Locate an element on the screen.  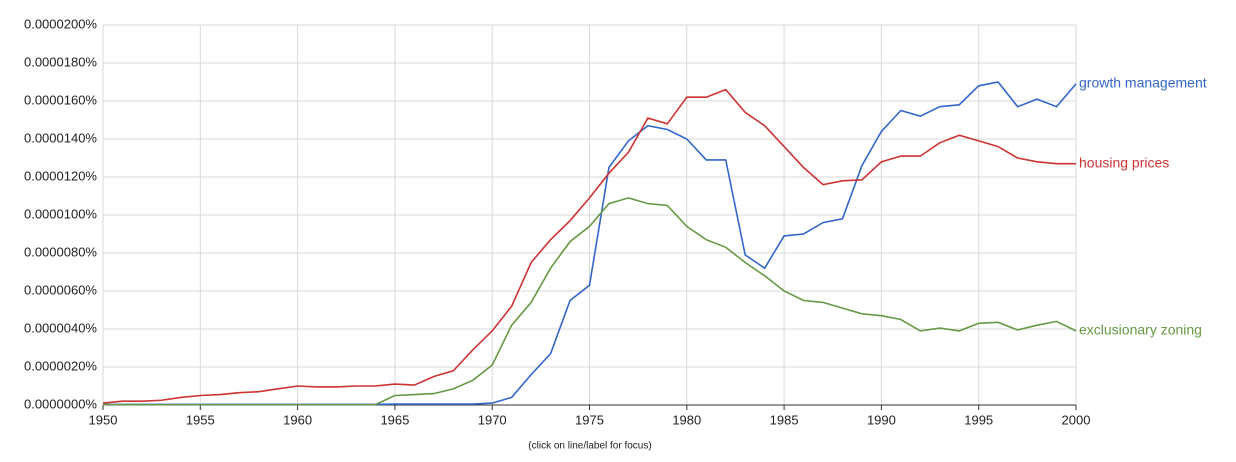
focus-note: (click on line/label for focus) is located at coordinates (589, 446).